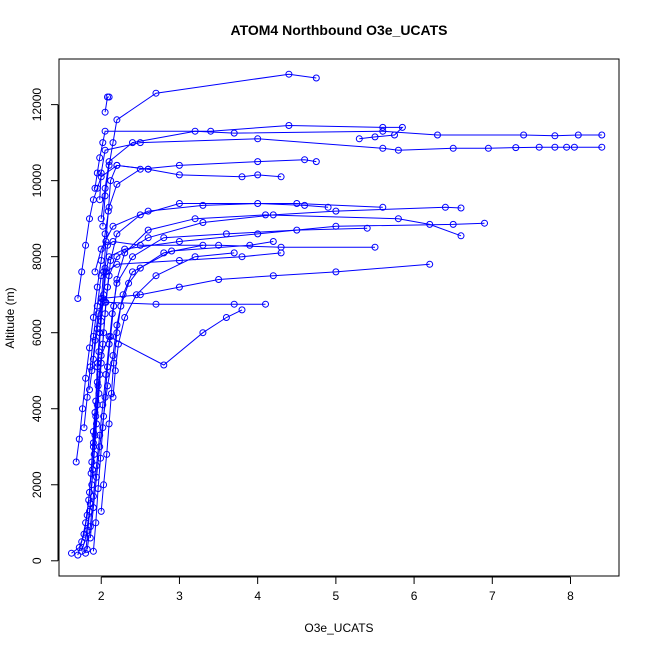  I want to click on x-tick-label: 4, so click(257, 596).